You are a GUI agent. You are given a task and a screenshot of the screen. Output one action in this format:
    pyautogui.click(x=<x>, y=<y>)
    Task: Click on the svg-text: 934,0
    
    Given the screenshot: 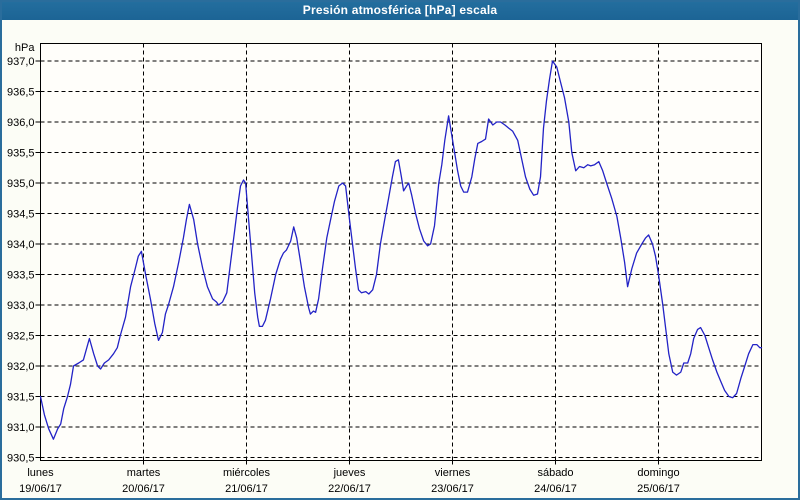 What is the action you would take?
    pyautogui.click(x=21, y=245)
    